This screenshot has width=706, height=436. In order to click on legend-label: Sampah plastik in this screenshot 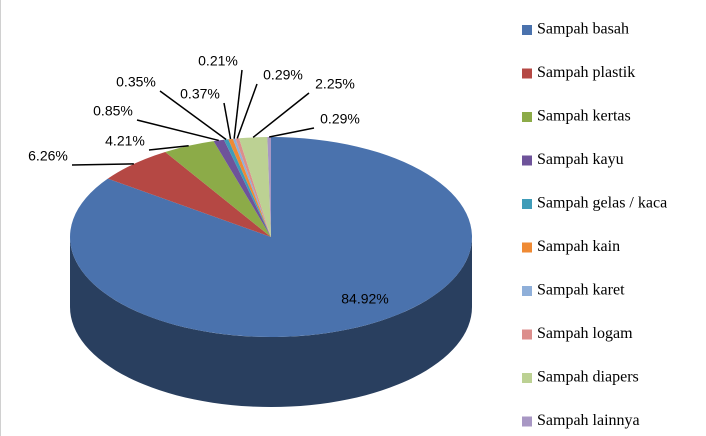, I will do `click(586, 72)`.